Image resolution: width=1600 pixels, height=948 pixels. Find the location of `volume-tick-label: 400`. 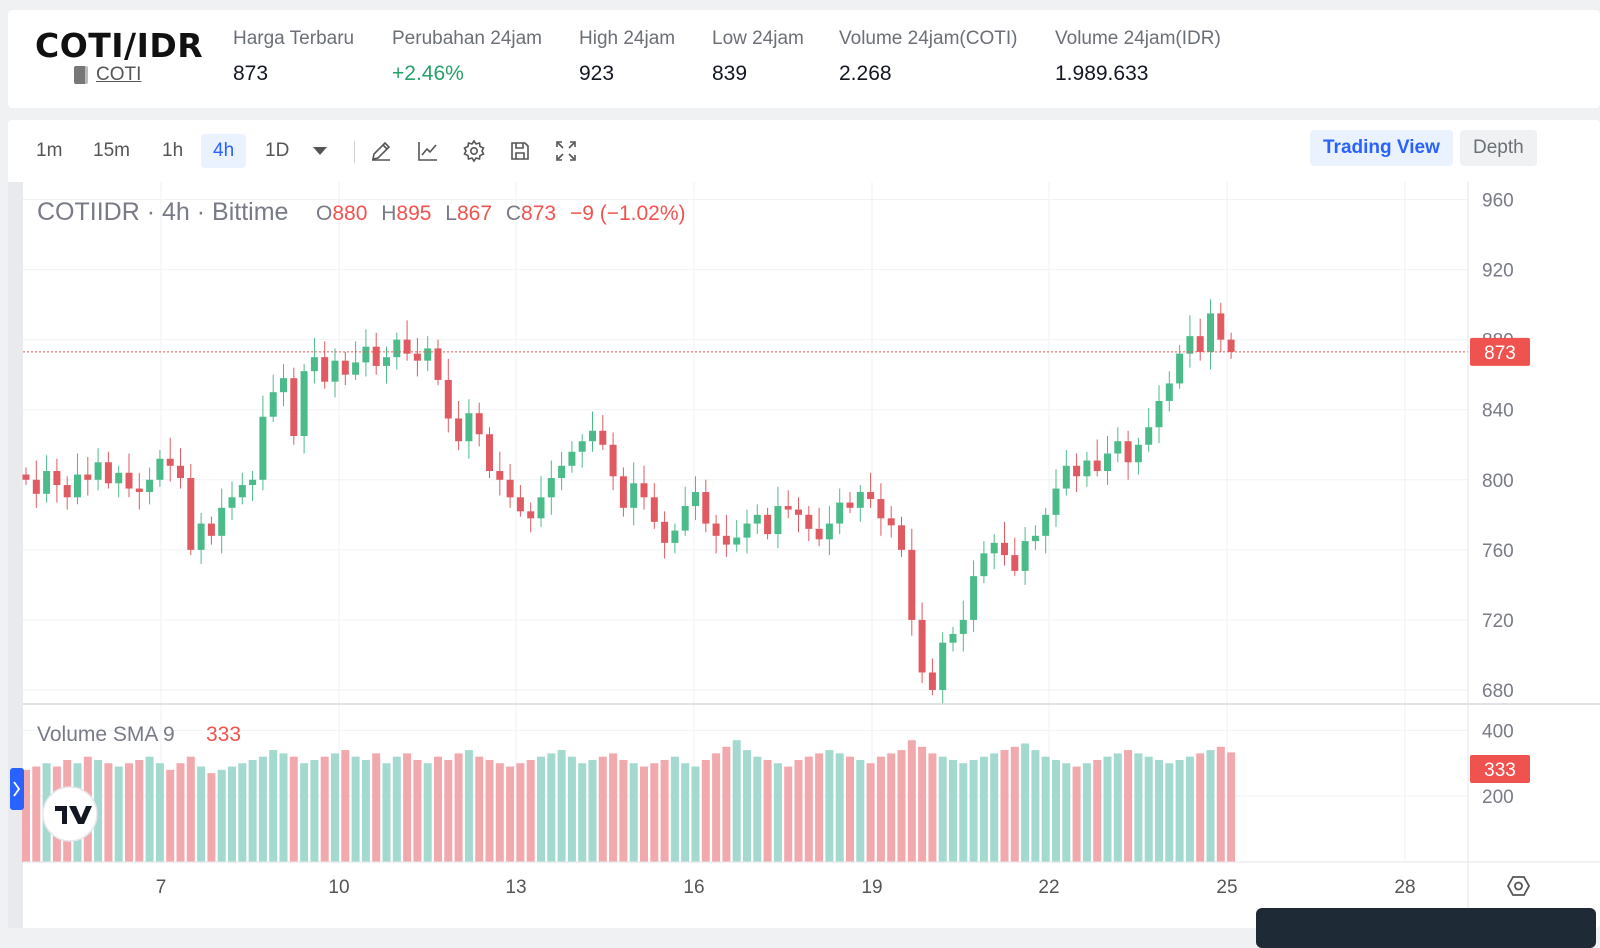

volume-tick-label: 400 is located at coordinates (1498, 731).